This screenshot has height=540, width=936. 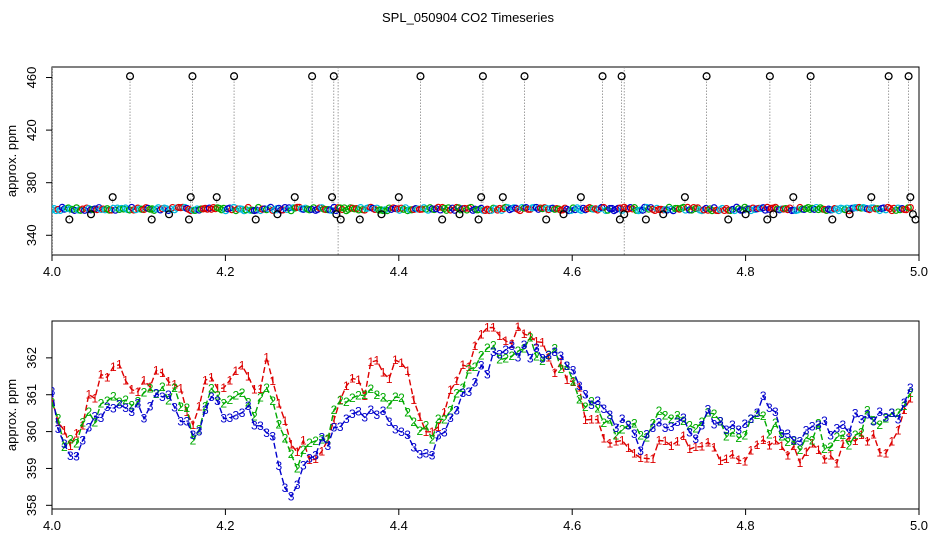 I want to click on bottom-x-tick-label: 4.0, so click(x=52, y=525).